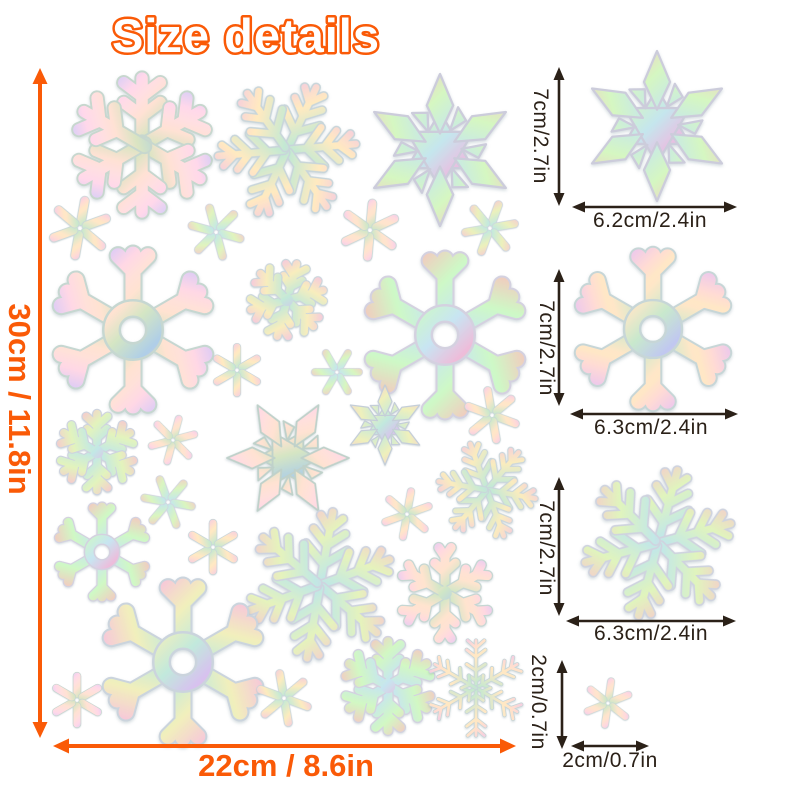  What do you see at coordinates (19, 399) in the screenshot?
I see `sheet-height-label: 30cm / 11.8in` at bounding box center [19, 399].